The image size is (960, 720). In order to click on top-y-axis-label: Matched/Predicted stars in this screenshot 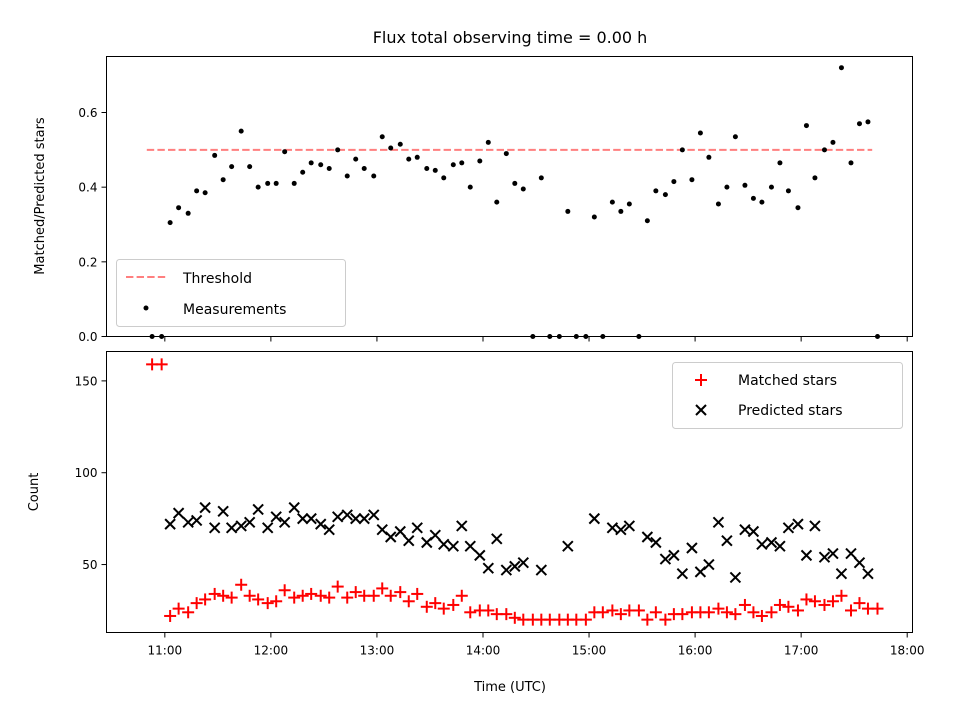, I will do `click(40, 196)`.